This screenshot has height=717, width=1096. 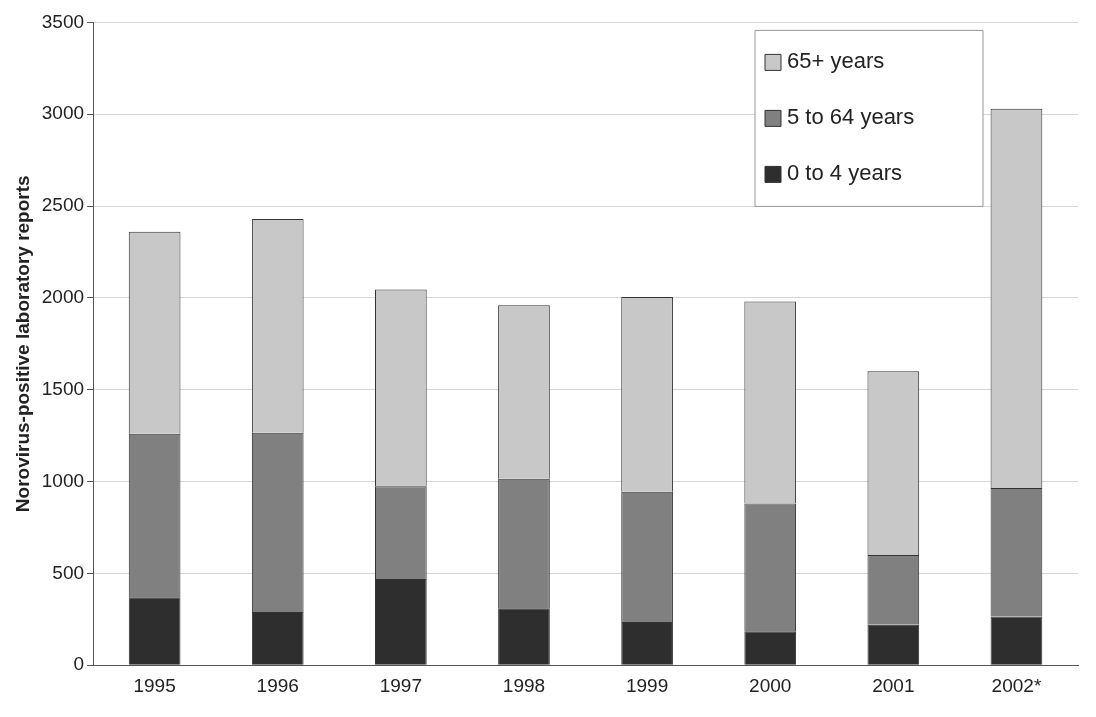 What do you see at coordinates (63, 205) in the screenshot?
I see `y-tick-label: 2500` at bounding box center [63, 205].